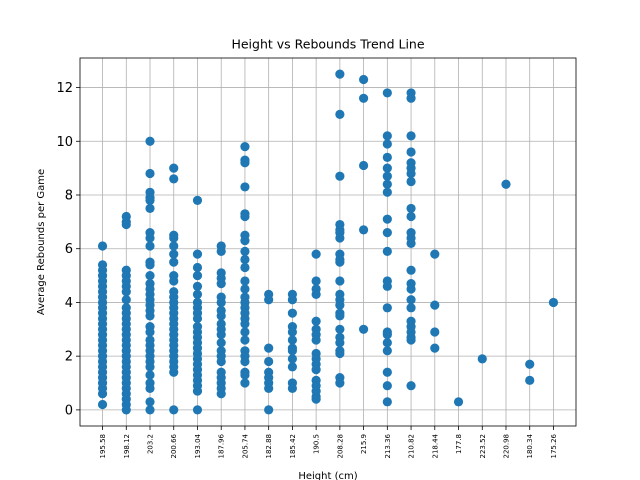  I want to click on x-axis-label: Height (cm), so click(327, 475).